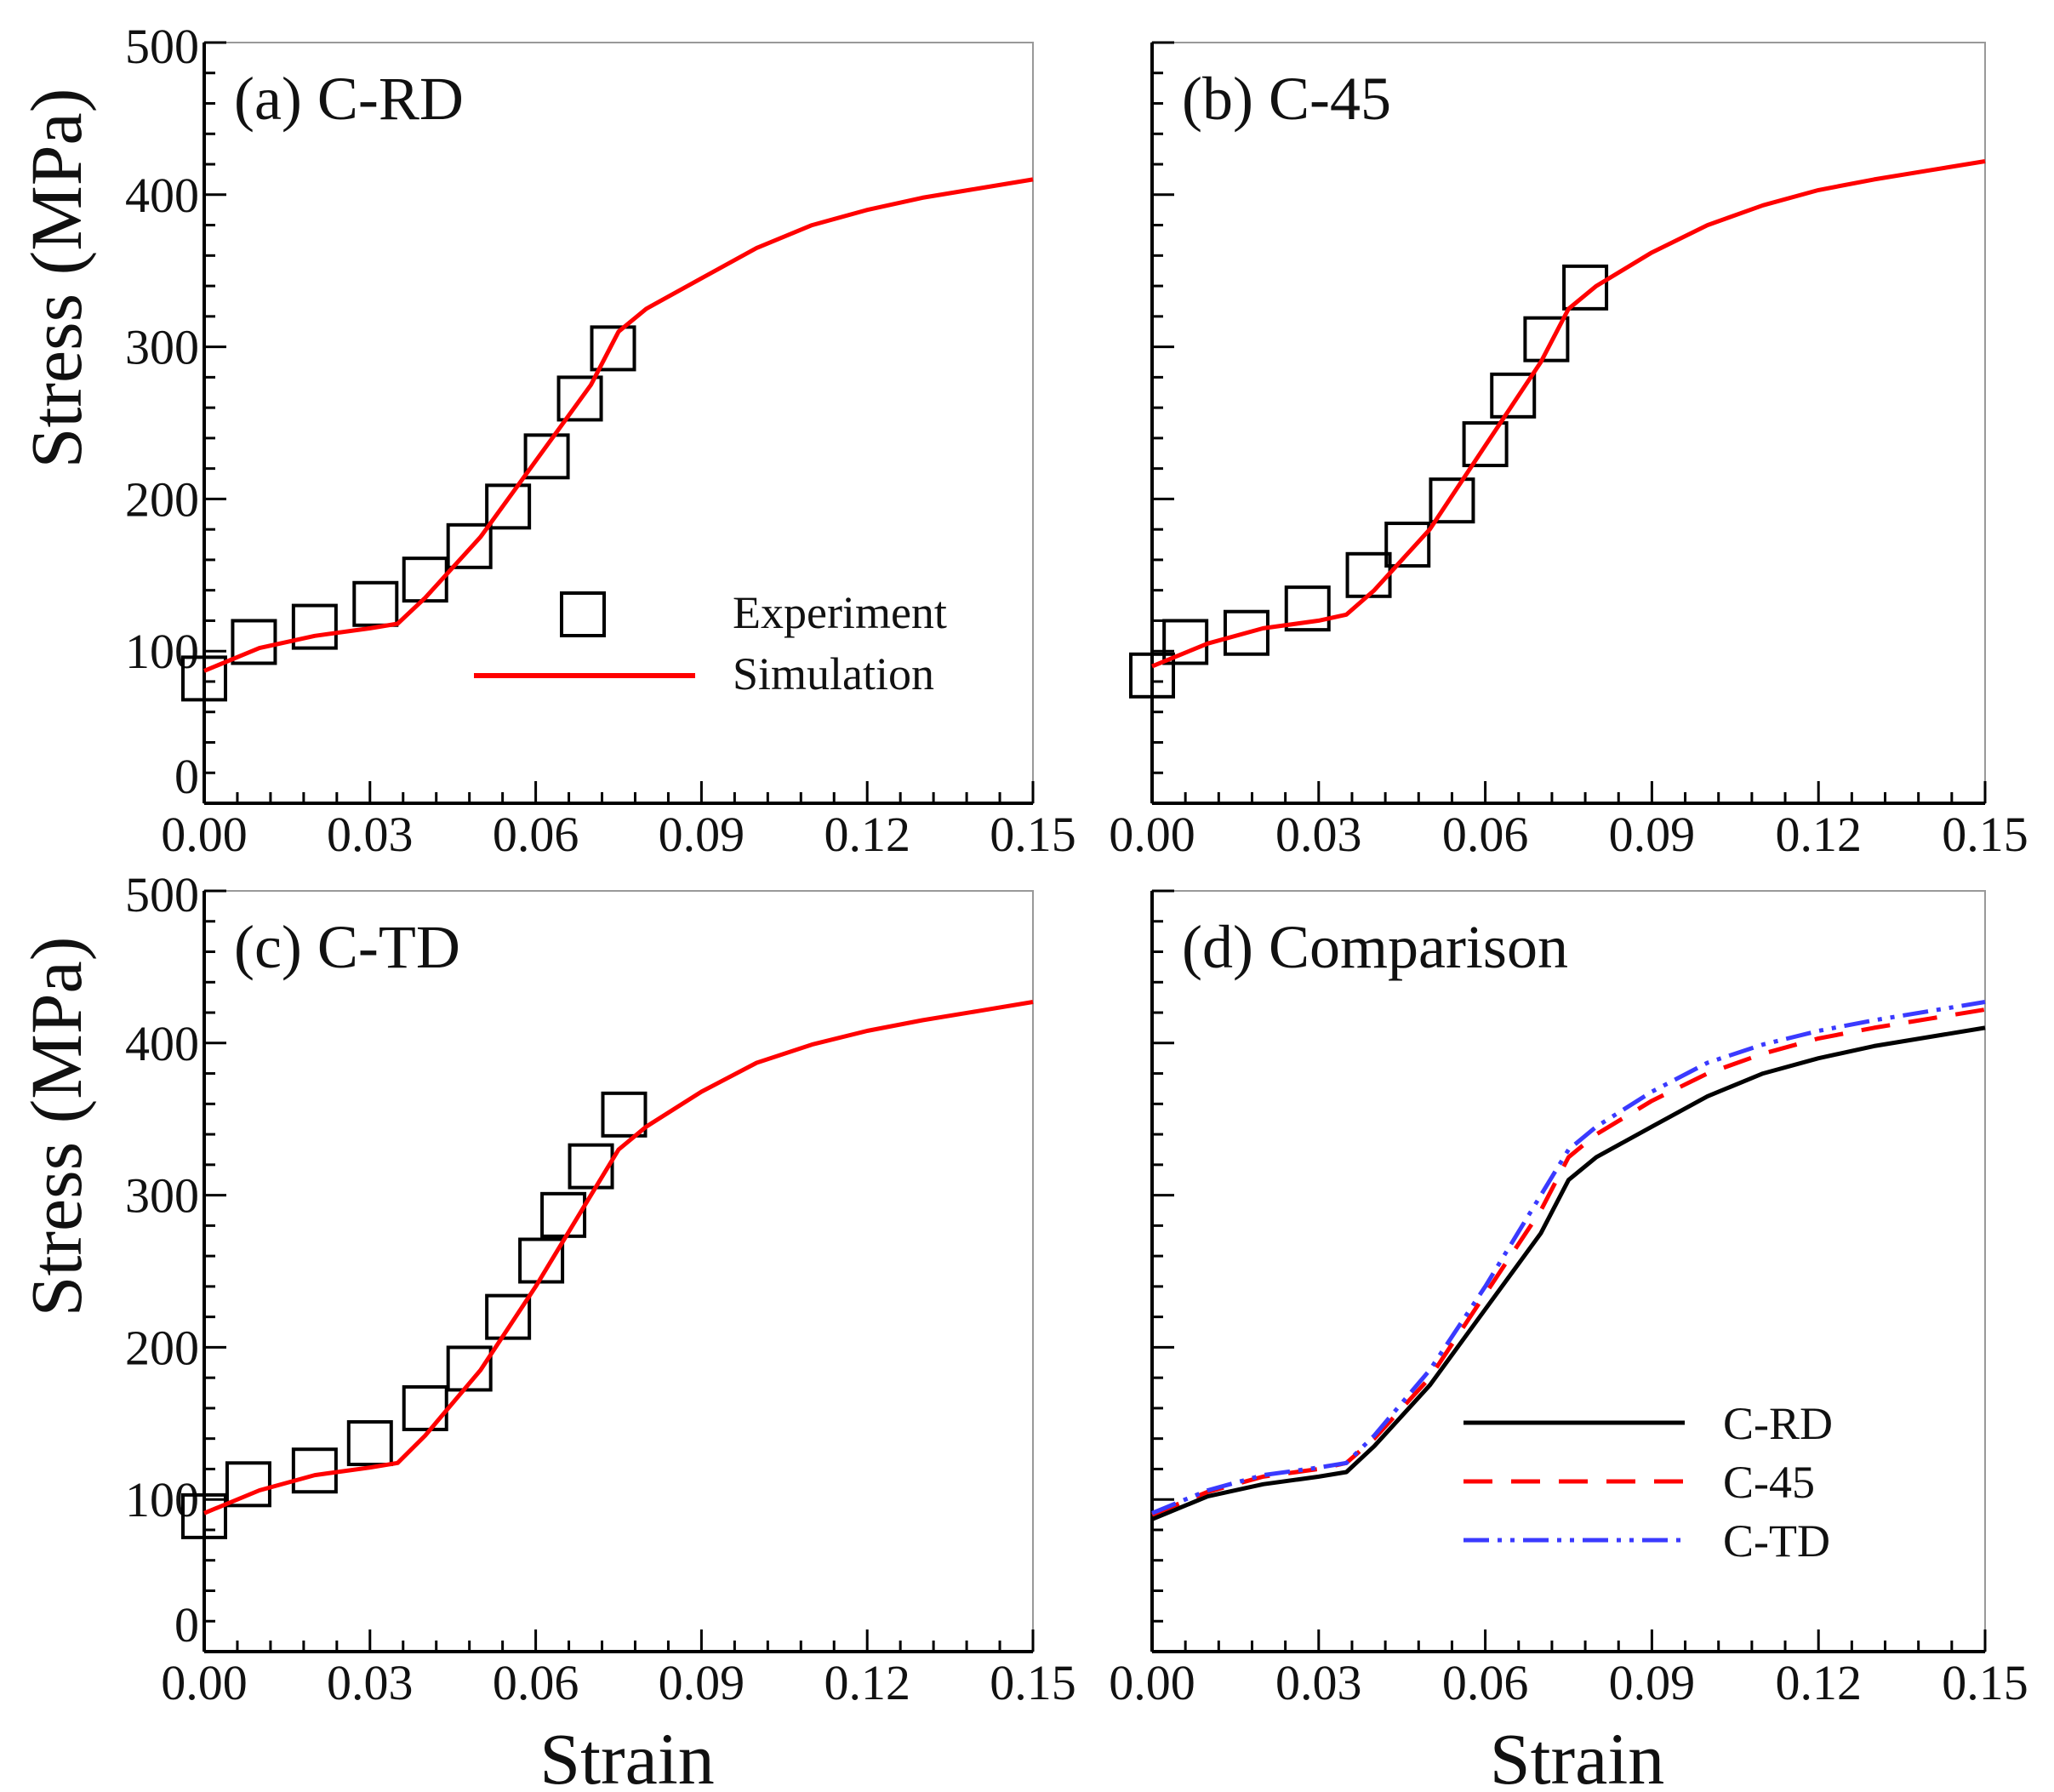 The image size is (2054, 1792). I want to click on legend-label: Experiment, so click(840, 612).